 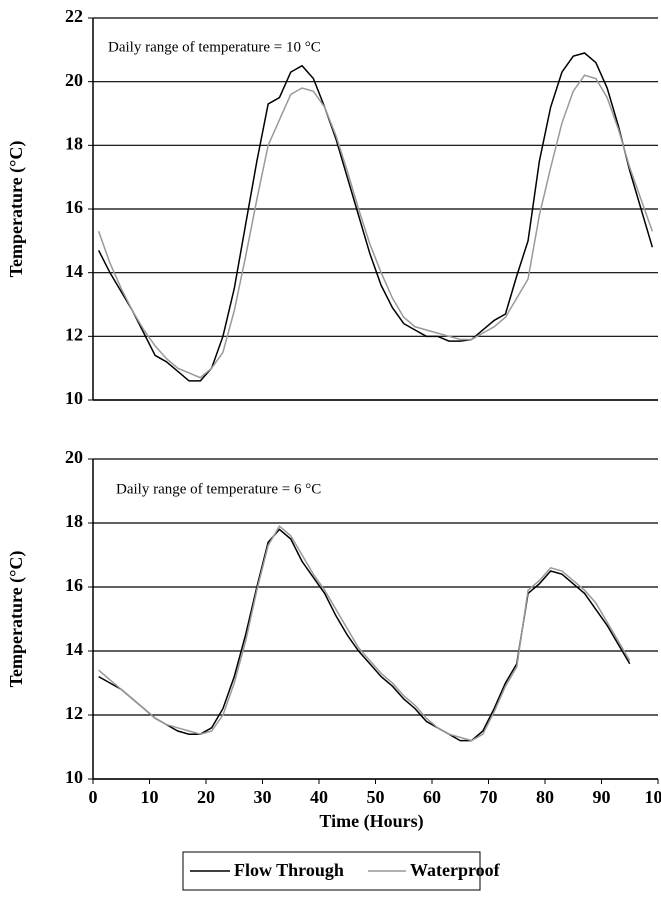 I want to click on y-tick-label: 22, so click(x=74, y=16).